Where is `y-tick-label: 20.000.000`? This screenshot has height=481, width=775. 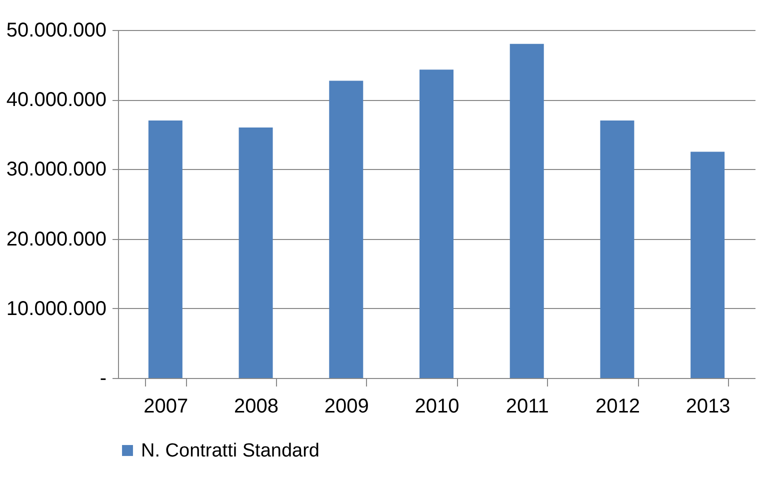
y-tick-label: 20.000.000 is located at coordinates (56, 239).